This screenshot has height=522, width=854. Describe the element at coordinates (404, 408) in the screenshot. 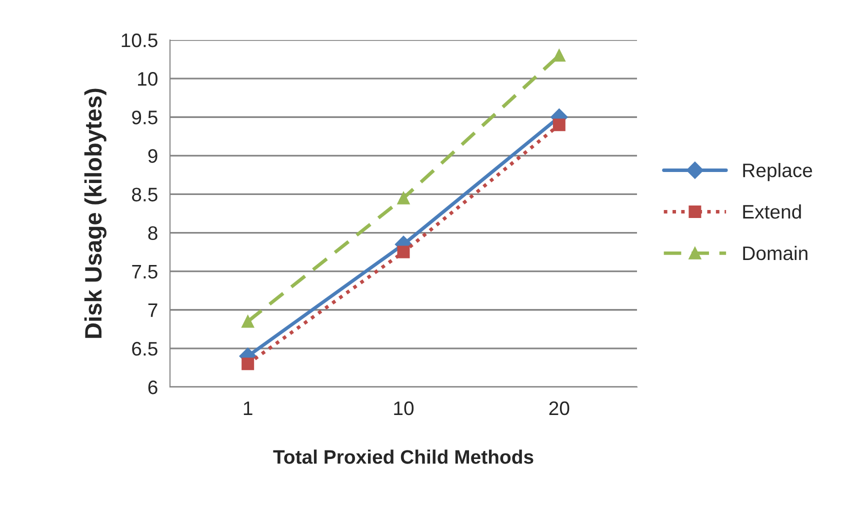

I see `x-tick-label: 10` at that location.